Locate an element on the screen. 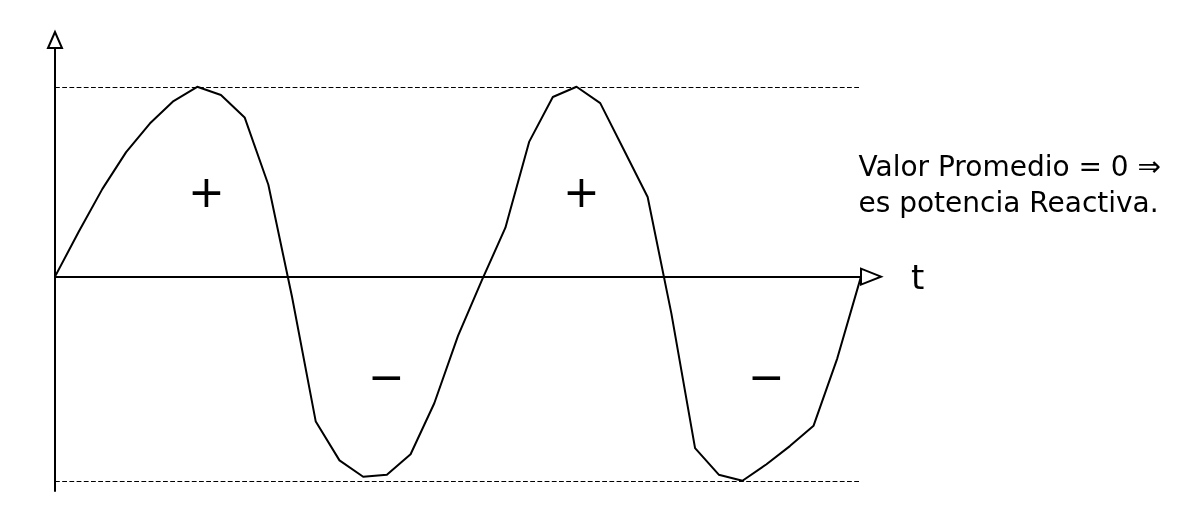  annotation: Valor Promedio = 0 ⇒ es potencia Reactiva. is located at coordinates (1010, 184).